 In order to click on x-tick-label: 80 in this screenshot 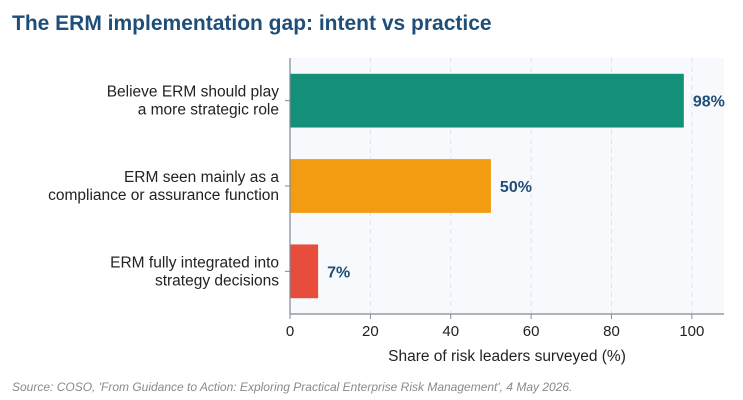, I will do `click(611, 331)`.